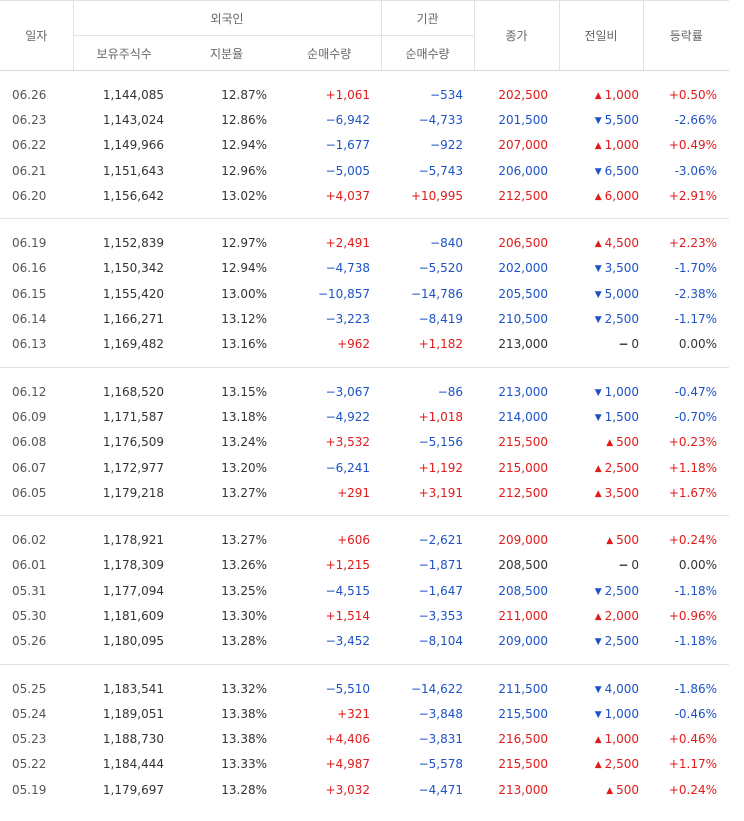  Describe the element at coordinates (133, 492) in the screenshot. I see `row-holdings: 1,179,218` at that location.